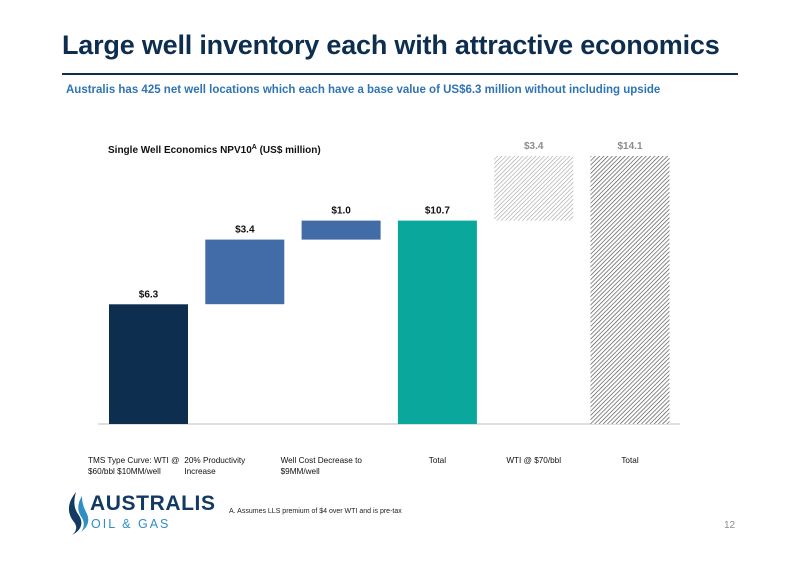 The height and width of the screenshot is (566, 800). What do you see at coordinates (131, 524) in the screenshot?
I see `logo-subtext: OIL & GAS` at bounding box center [131, 524].